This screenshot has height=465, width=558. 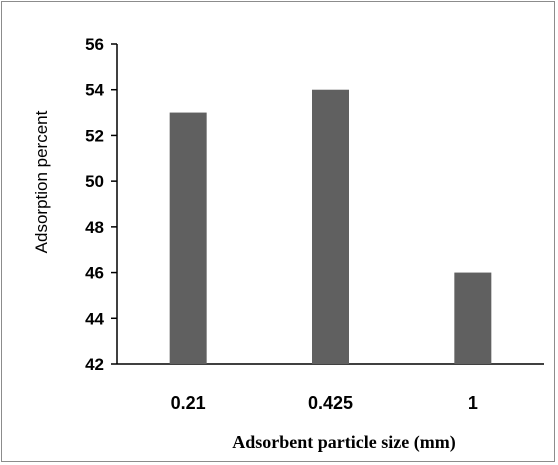 I want to click on y-tick-label: 50, so click(x=94, y=181).